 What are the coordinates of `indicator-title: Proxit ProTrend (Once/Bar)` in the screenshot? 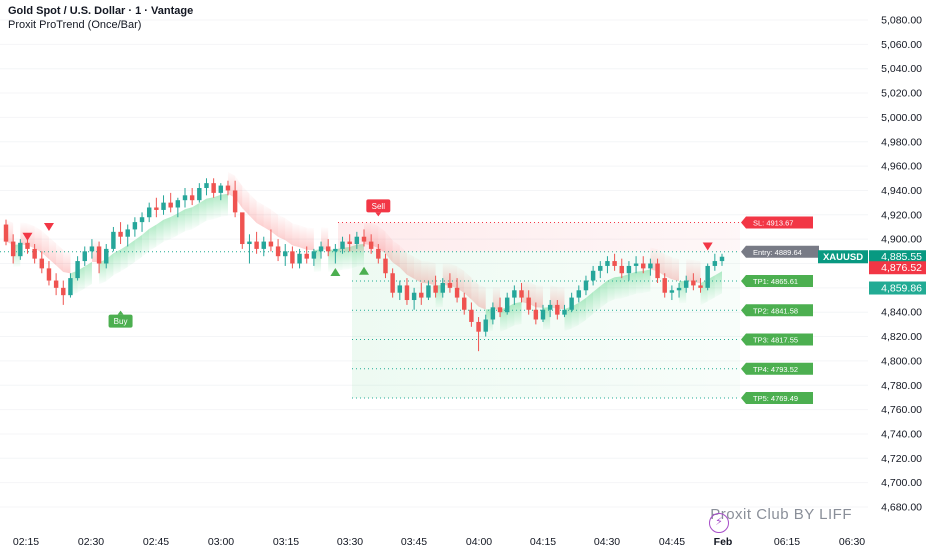 It's located at (75, 25).